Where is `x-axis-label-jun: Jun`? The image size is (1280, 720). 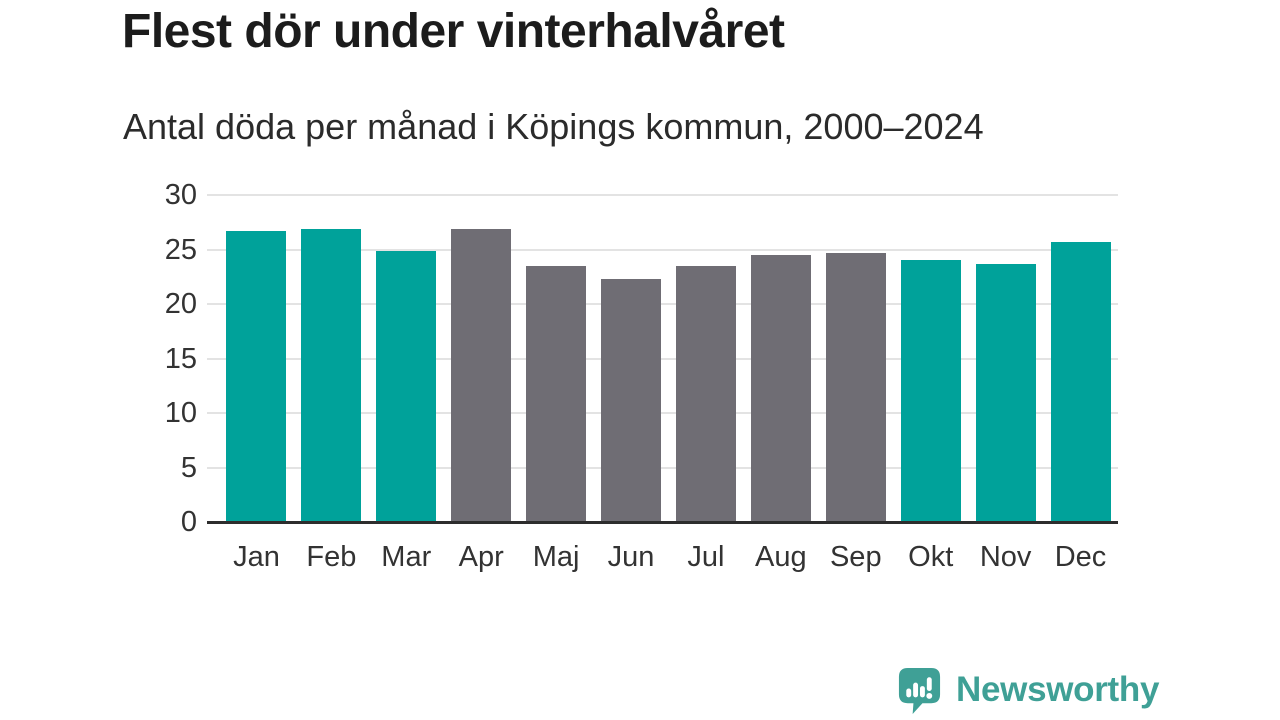
x-axis-label-jun: Jun is located at coordinates (631, 557).